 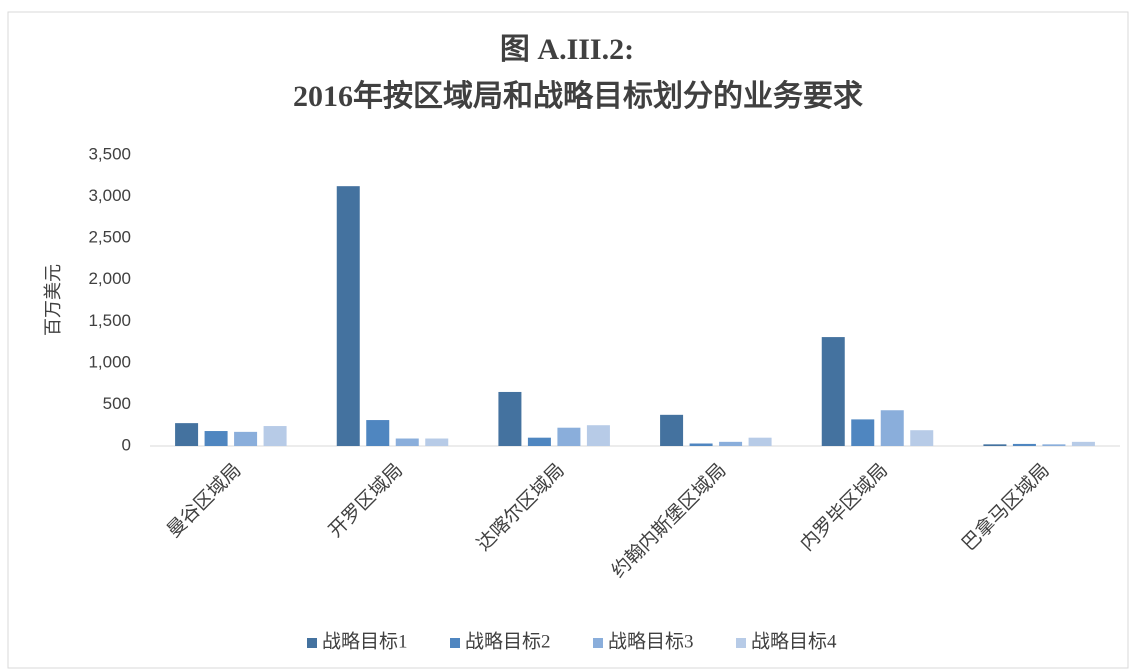 What do you see at coordinates (109, 237) in the screenshot?
I see `y-tick-label: 2,500` at bounding box center [109, 237].